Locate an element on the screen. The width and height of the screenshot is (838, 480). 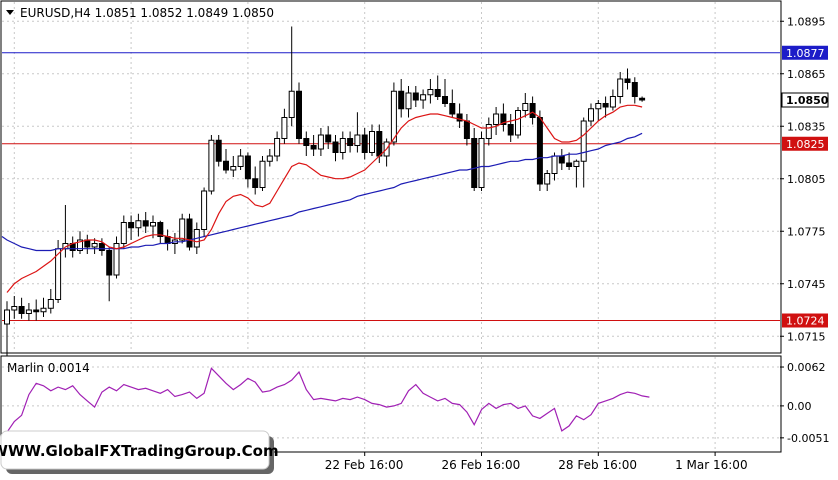
time-tick-label: 26 Feb 16:00 is located at coordinates (481, 465).